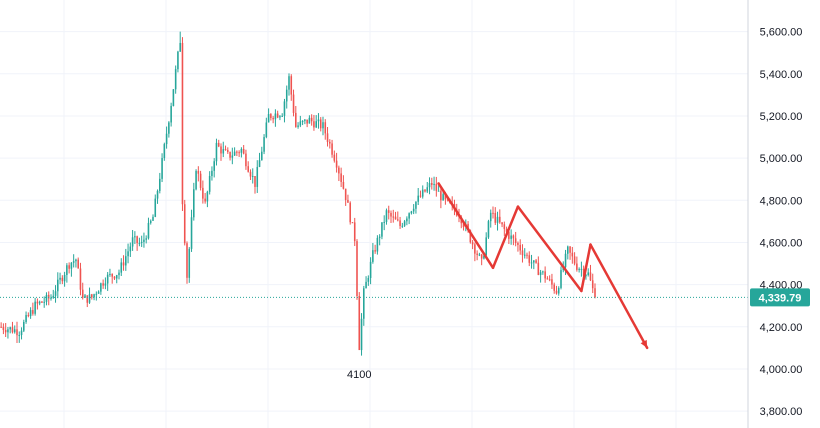  I want to click on price-tick-label: 5,400.00, so click(781, 75).